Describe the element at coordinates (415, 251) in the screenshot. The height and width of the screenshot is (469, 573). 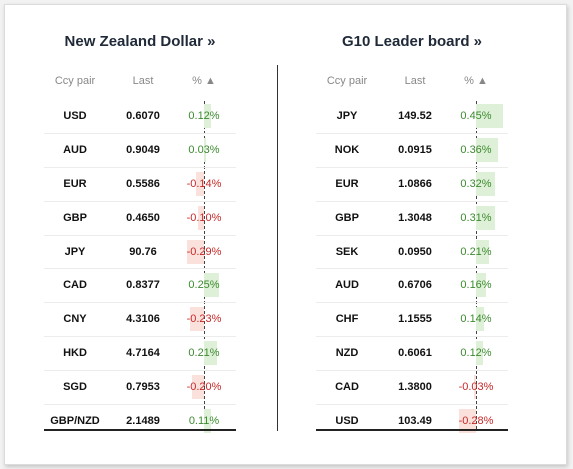
I see `last-price-cell: 0.0950` at that location.